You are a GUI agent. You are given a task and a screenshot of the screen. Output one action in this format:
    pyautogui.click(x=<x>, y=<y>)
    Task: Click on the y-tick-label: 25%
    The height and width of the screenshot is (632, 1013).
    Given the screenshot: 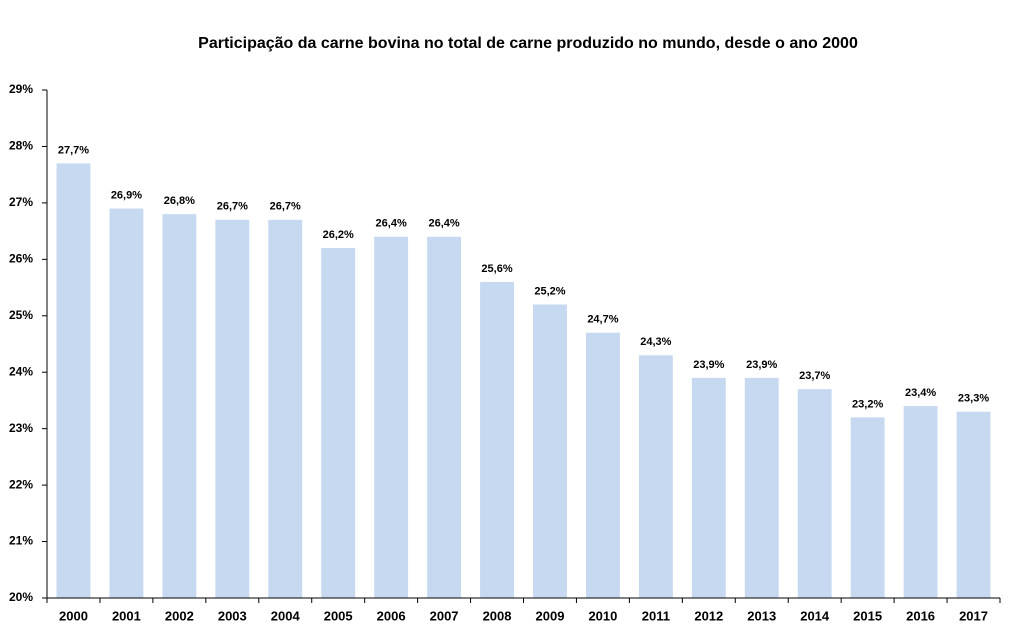 What is the action you would take?
    pyautogui.click(x=21, y=315)
    